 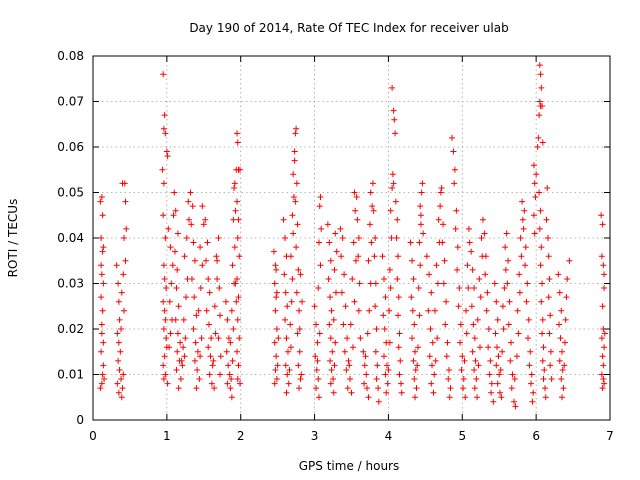 What do you see at coordinates (536, 436) in the screenshot?
I see `x-tick-label: 6` at bounding box center [536, 436].